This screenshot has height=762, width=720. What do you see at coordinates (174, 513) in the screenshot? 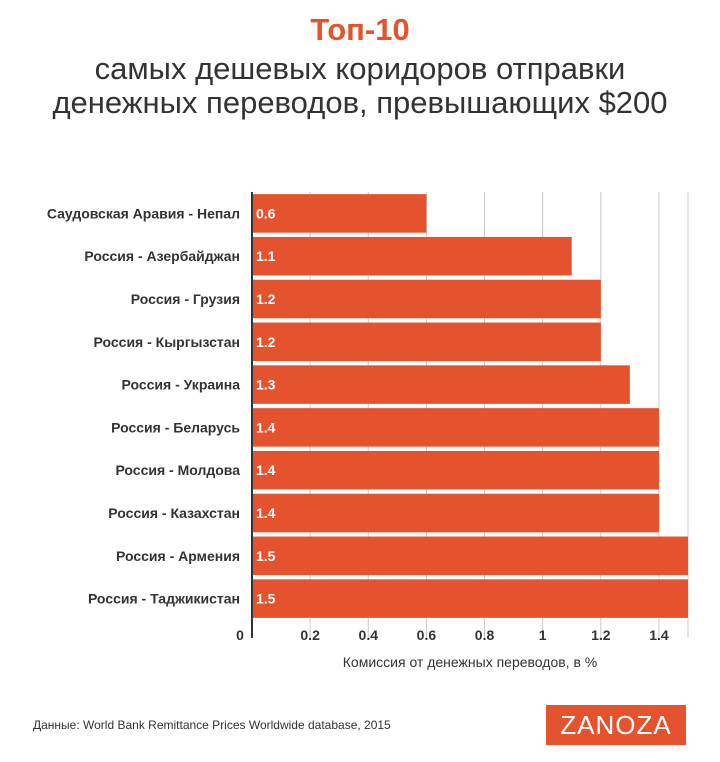
I see `category-label: Россия - Казахстан` at bounding box center [174, 513].